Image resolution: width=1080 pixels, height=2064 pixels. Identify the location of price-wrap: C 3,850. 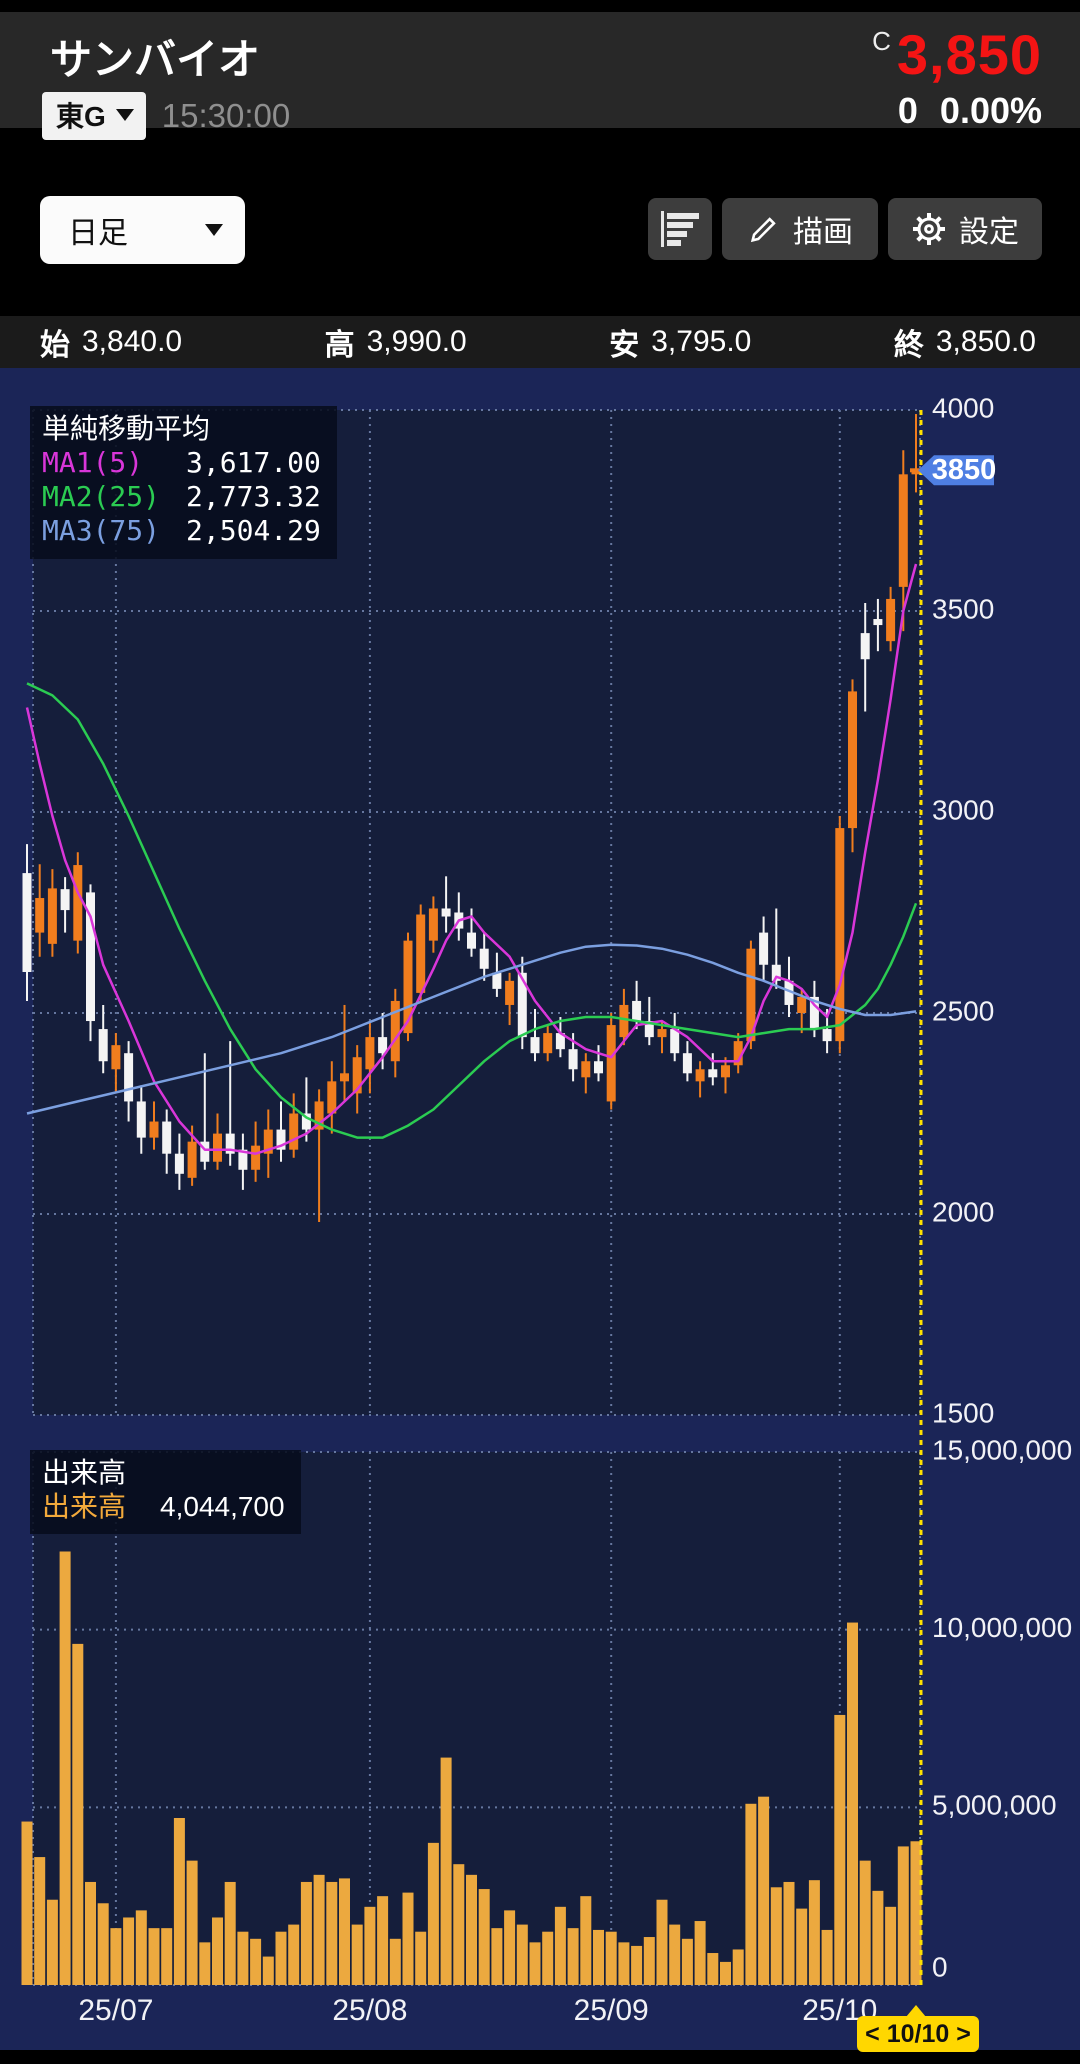
(957, 54).